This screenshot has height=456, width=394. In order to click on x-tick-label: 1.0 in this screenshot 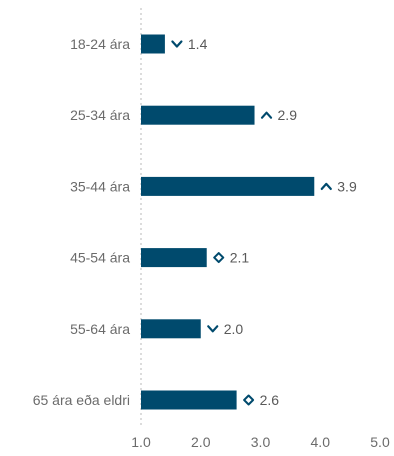, I will do `click(141, 442)`.